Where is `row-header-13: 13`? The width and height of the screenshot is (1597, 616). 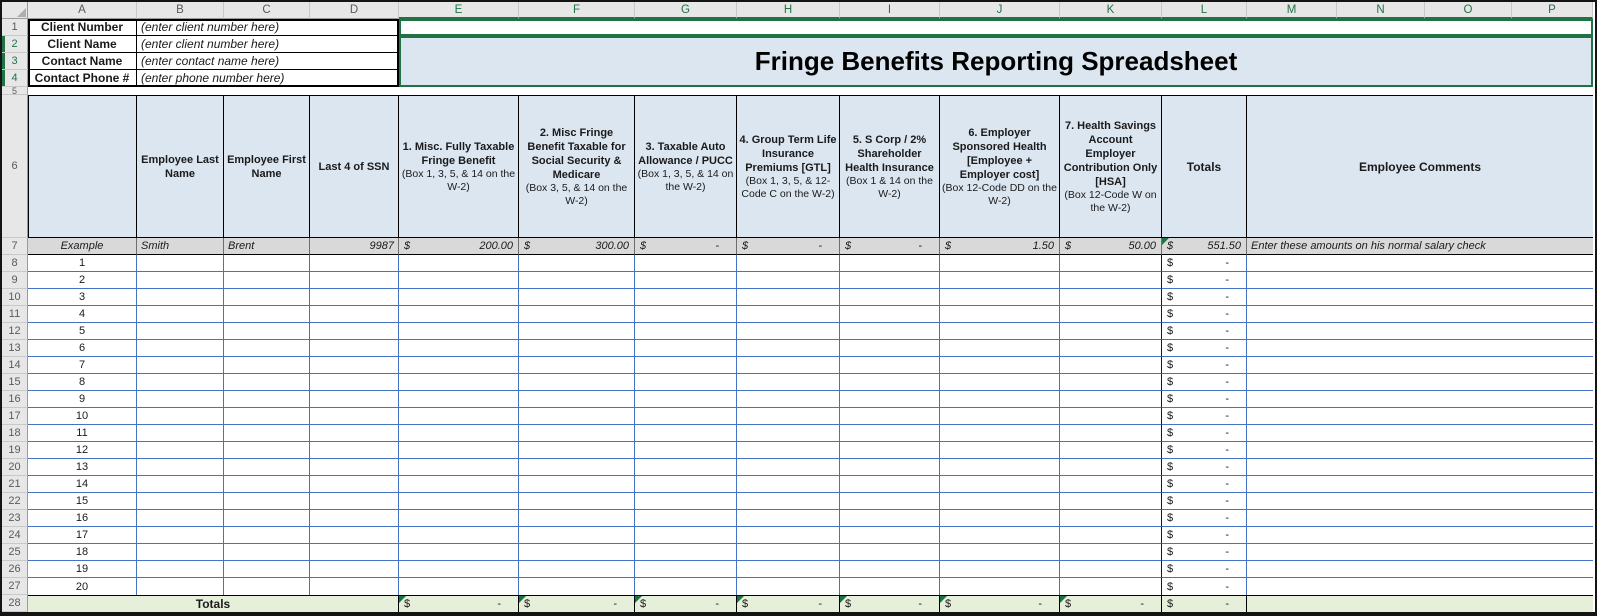 row-header-13: 13 is located at coordinates (15, 348).